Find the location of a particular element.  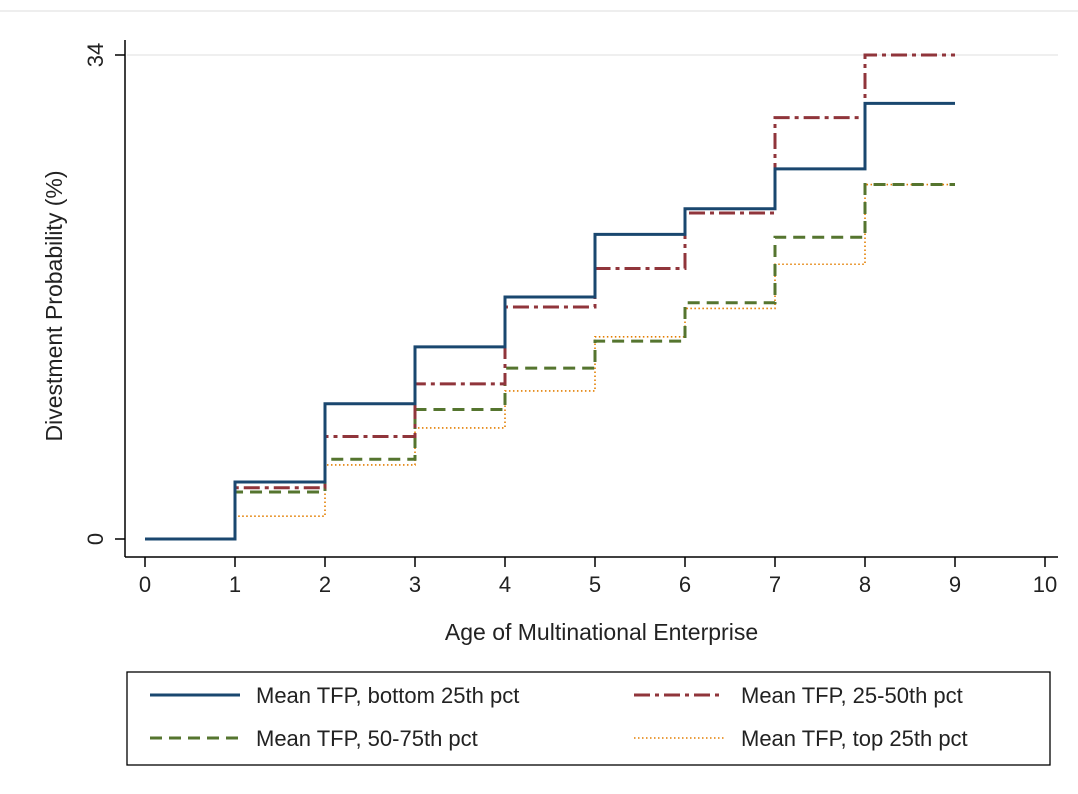

x-tick-label: 10 is located at coordinates (1045, 584).